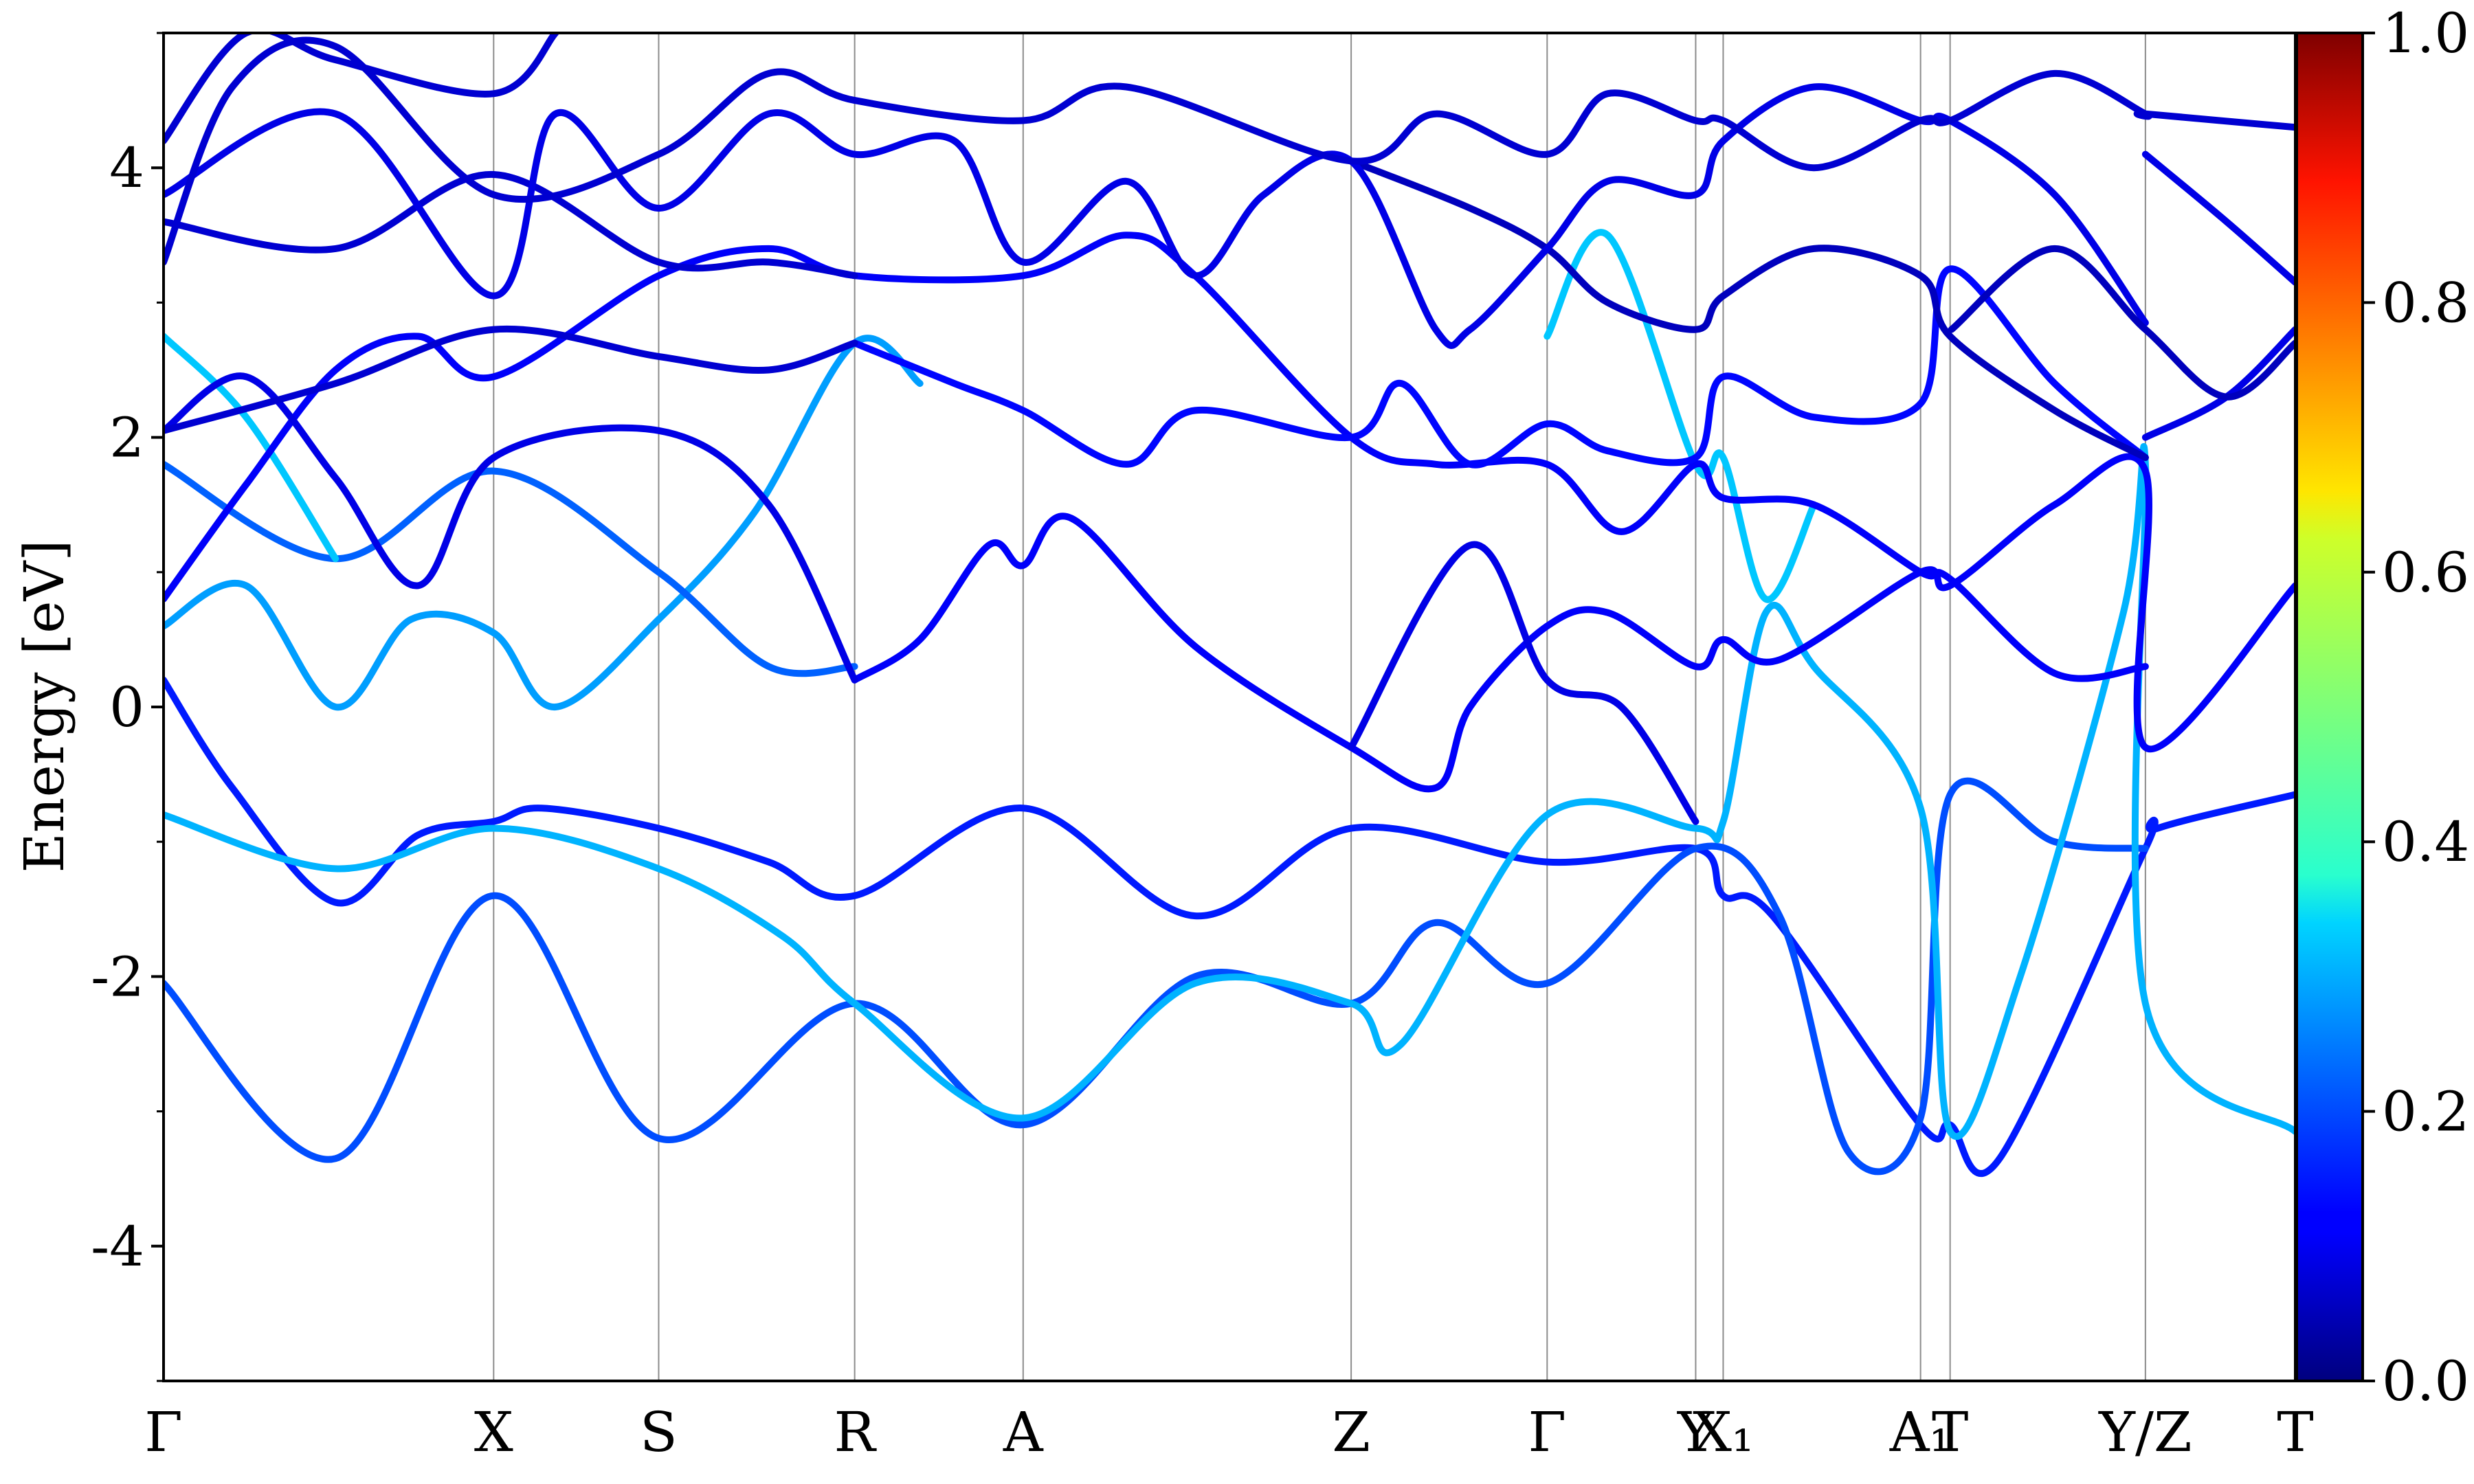 The height and width of the screenshot is (1484, 2474). I want to click on y-tick-label: 2, so click(126, 438).